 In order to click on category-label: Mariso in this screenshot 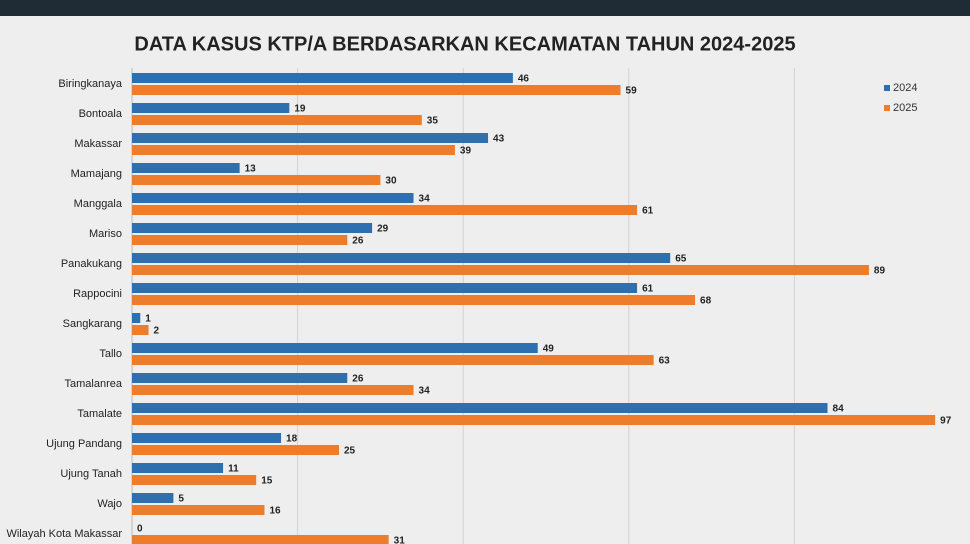, I will do `click(105, 234)`.